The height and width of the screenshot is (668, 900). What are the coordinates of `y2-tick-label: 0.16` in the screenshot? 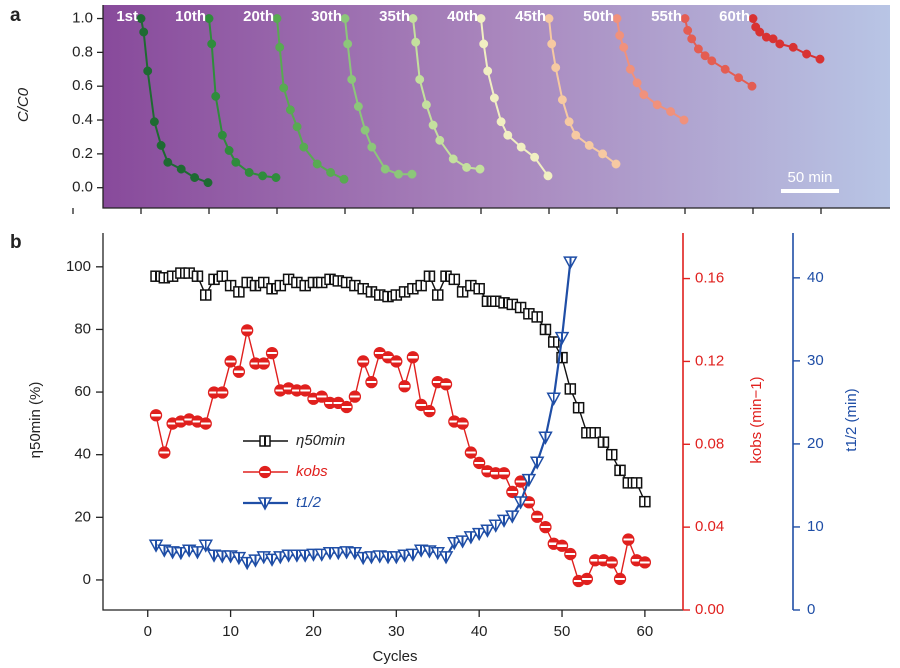 It's located at (709, 278).